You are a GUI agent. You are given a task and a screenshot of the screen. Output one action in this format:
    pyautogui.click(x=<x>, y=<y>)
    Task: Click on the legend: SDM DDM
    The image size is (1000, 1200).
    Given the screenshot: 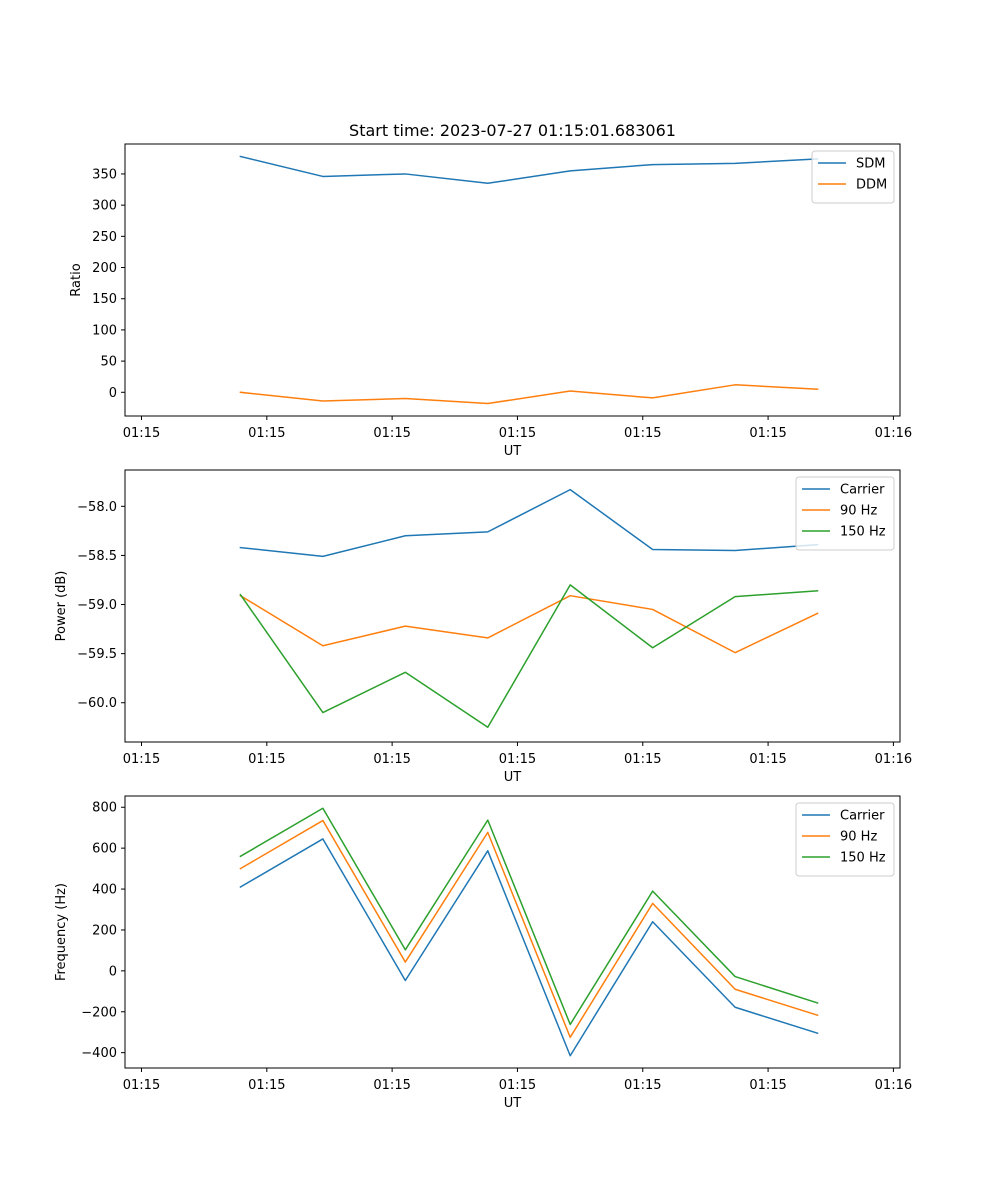 What is the action you would take?
    pyautogui.click(x=853, y=177)
    